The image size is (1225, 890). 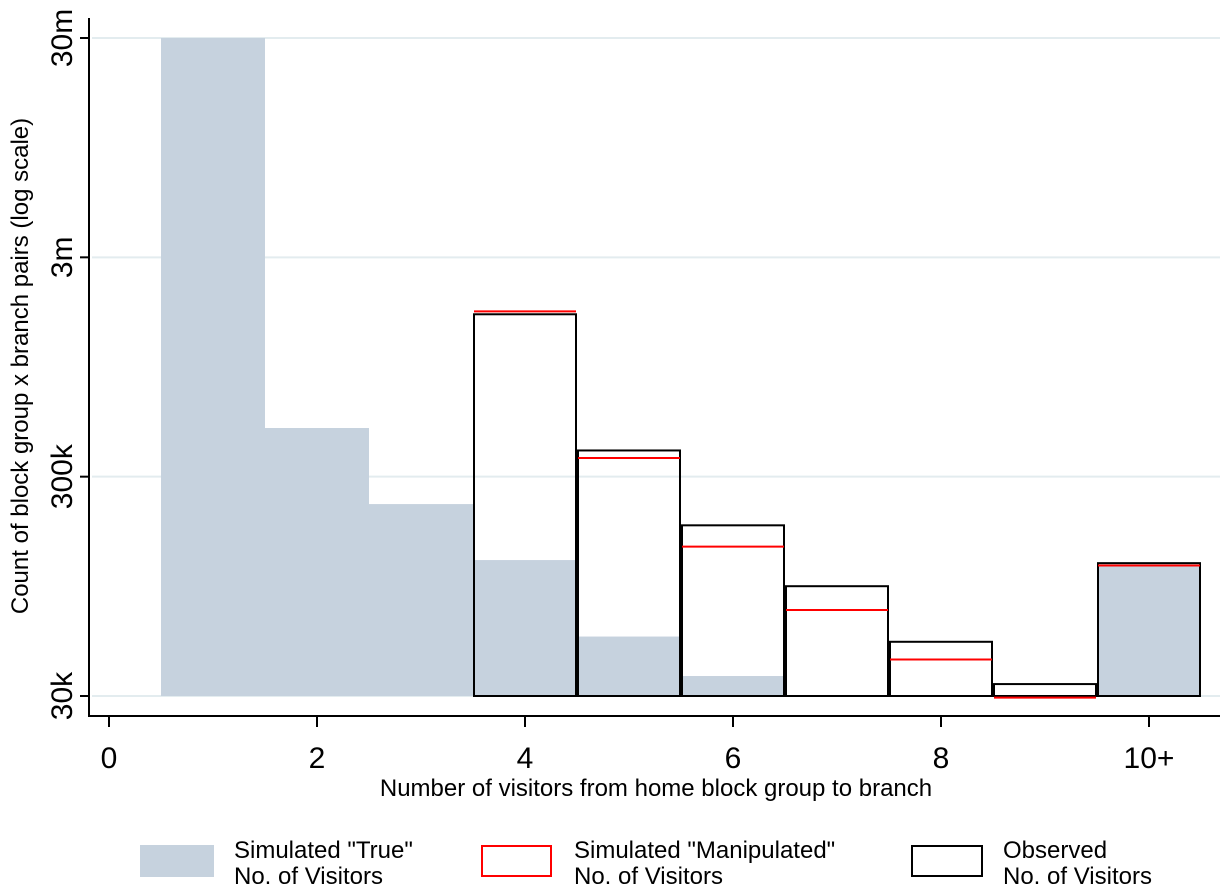 I want to click on x-tick-label: 6, so click(x=733, y=758).